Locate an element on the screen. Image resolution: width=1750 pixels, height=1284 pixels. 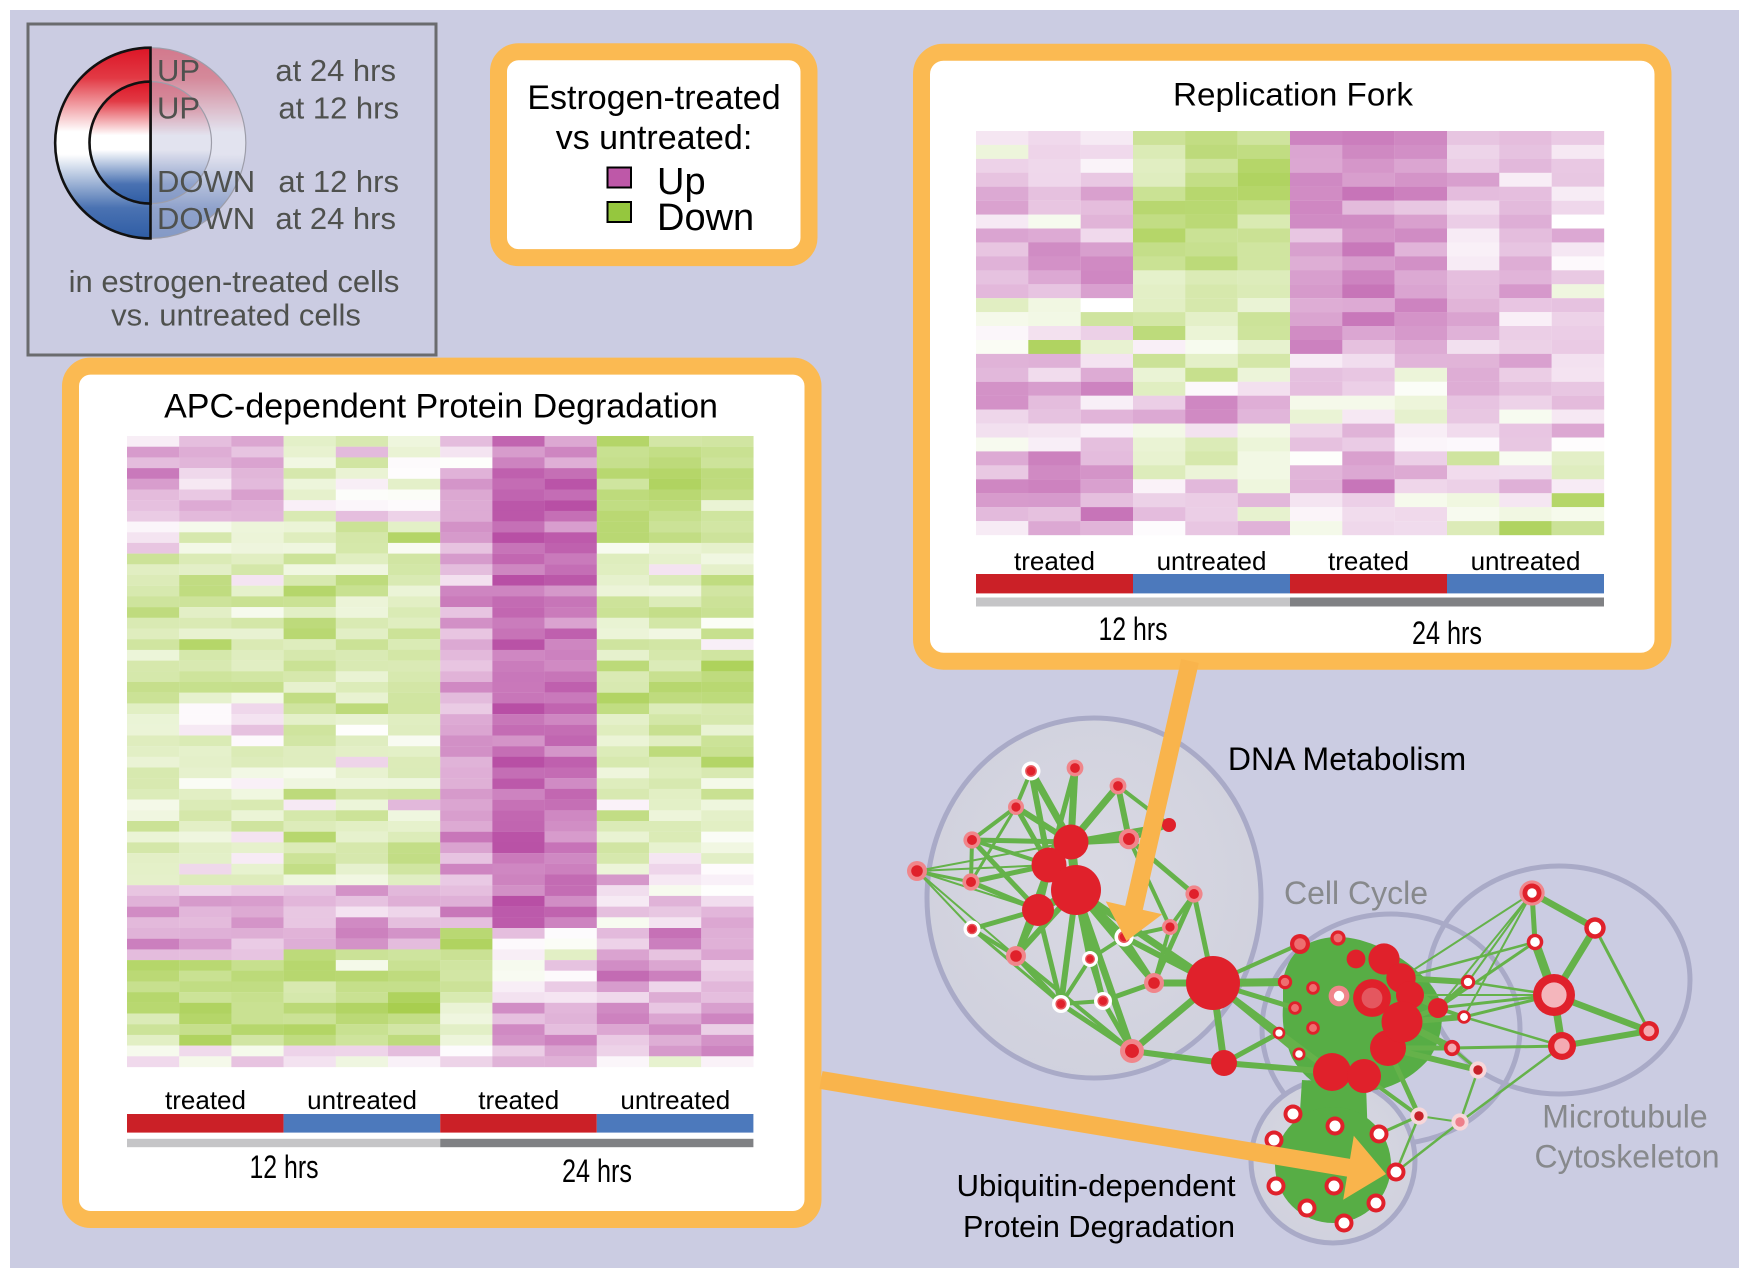
svg-text: Microtubule is located at coordinates (1624, 1117).